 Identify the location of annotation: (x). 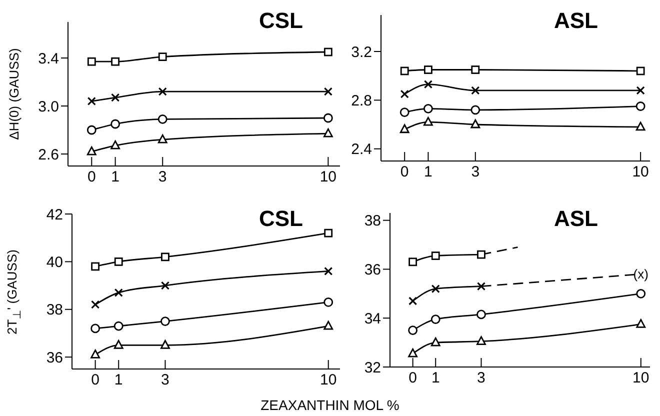
(640, 274).